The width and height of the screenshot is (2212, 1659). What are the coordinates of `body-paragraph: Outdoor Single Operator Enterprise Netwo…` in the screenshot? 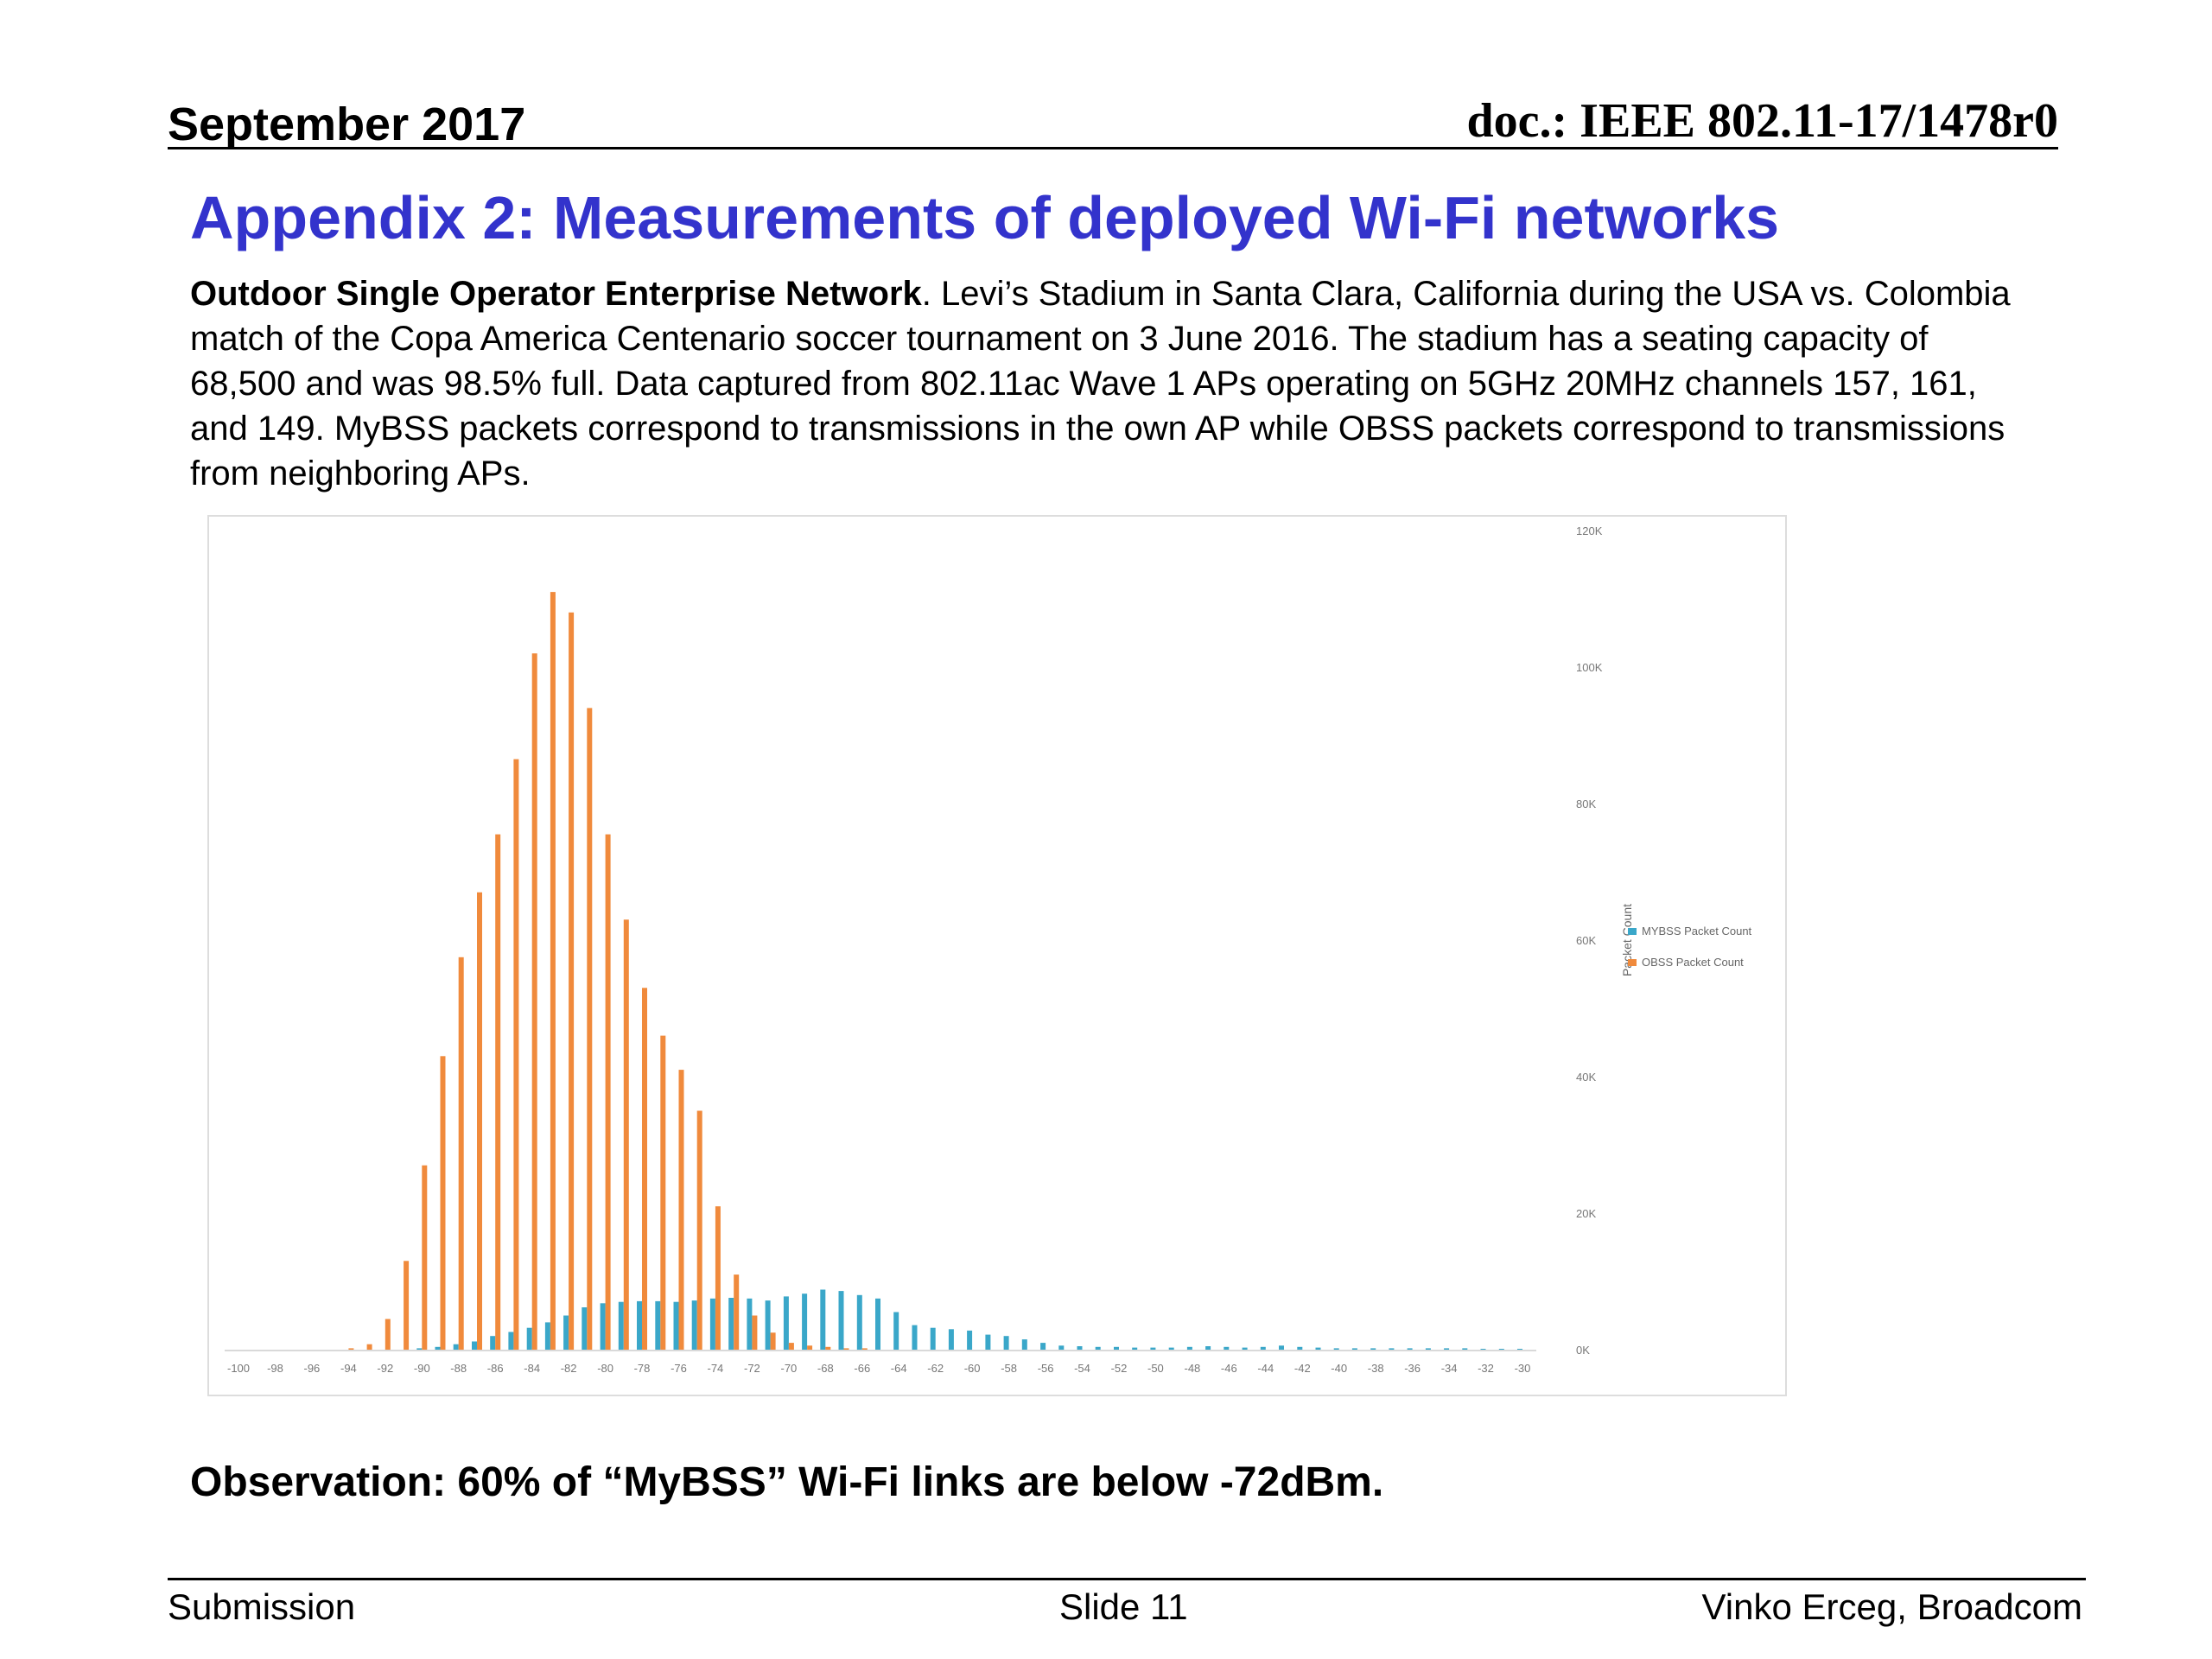 It's located at (1114, 383).